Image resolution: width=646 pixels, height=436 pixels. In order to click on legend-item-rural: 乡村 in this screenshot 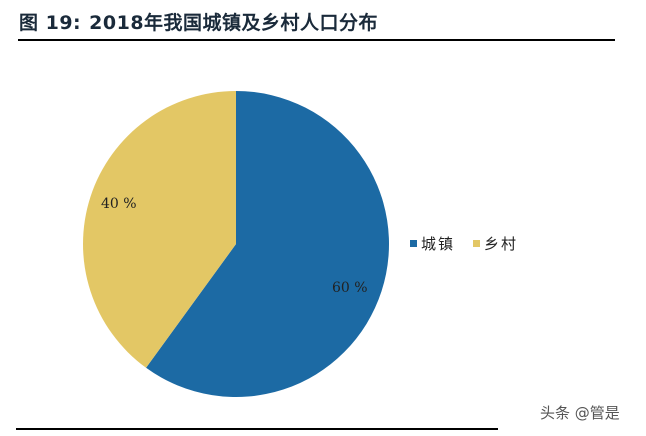, I will do `click(495, 243)`.